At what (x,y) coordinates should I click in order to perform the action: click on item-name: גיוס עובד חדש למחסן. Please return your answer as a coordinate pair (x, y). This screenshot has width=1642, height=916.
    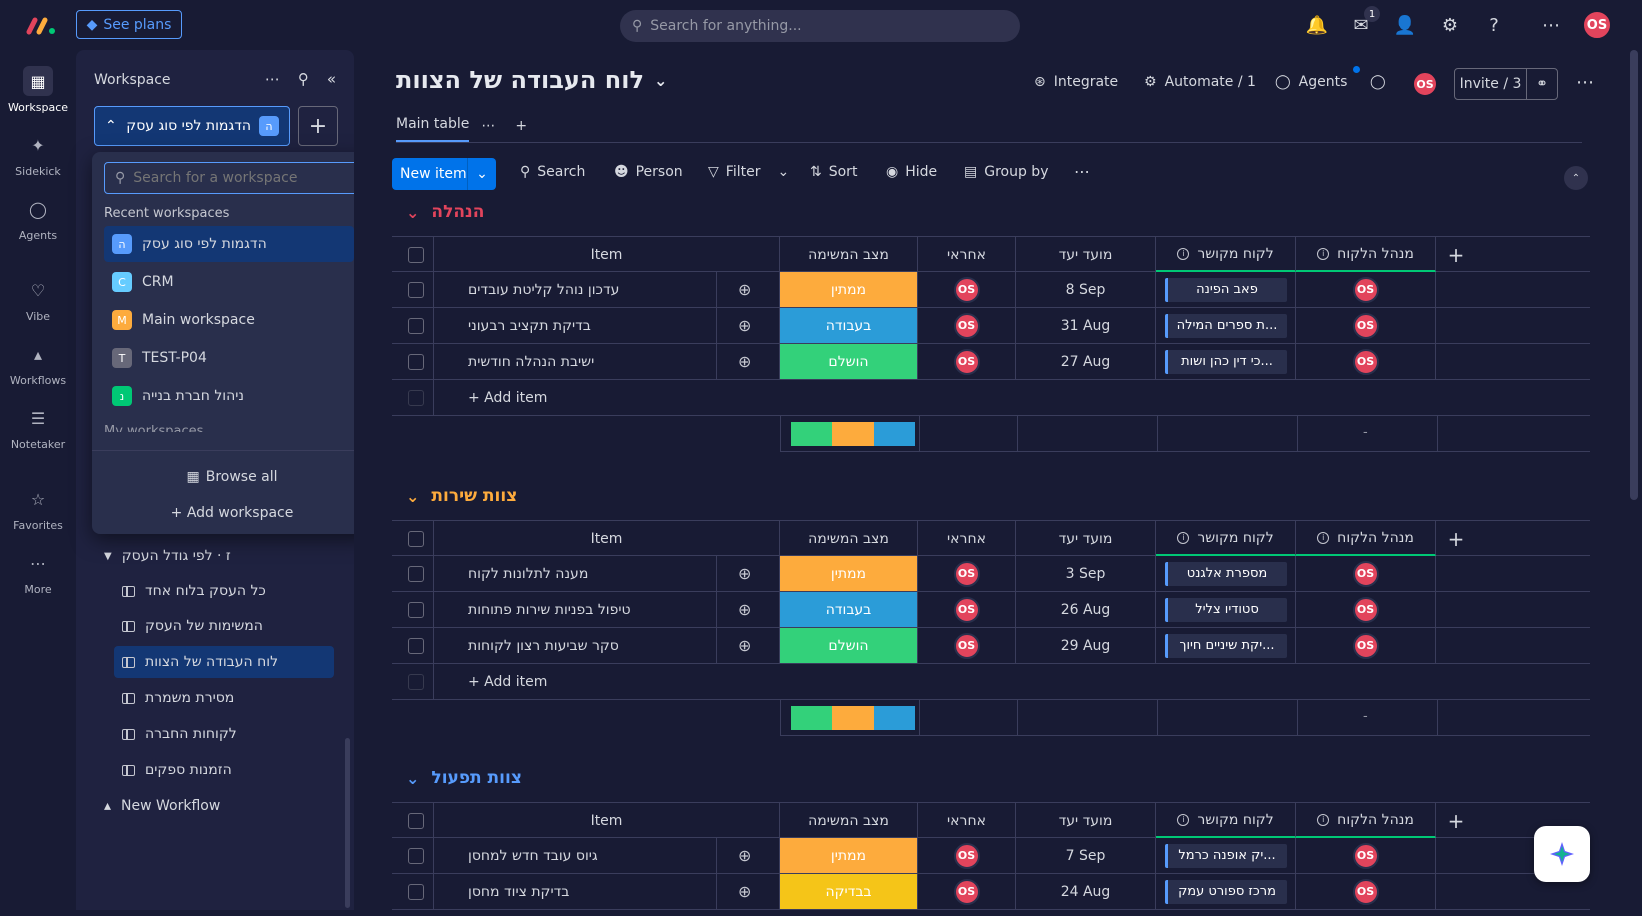
    Looking at the image, I should click on (533, 855).